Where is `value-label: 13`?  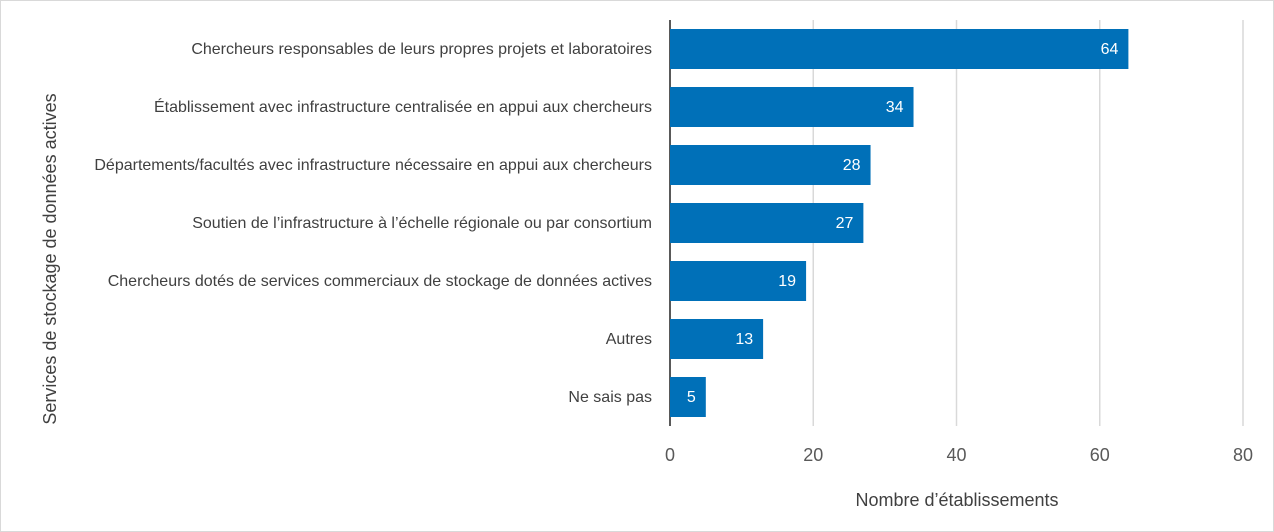 value-label: 13 is located at coordinates (744, 339).